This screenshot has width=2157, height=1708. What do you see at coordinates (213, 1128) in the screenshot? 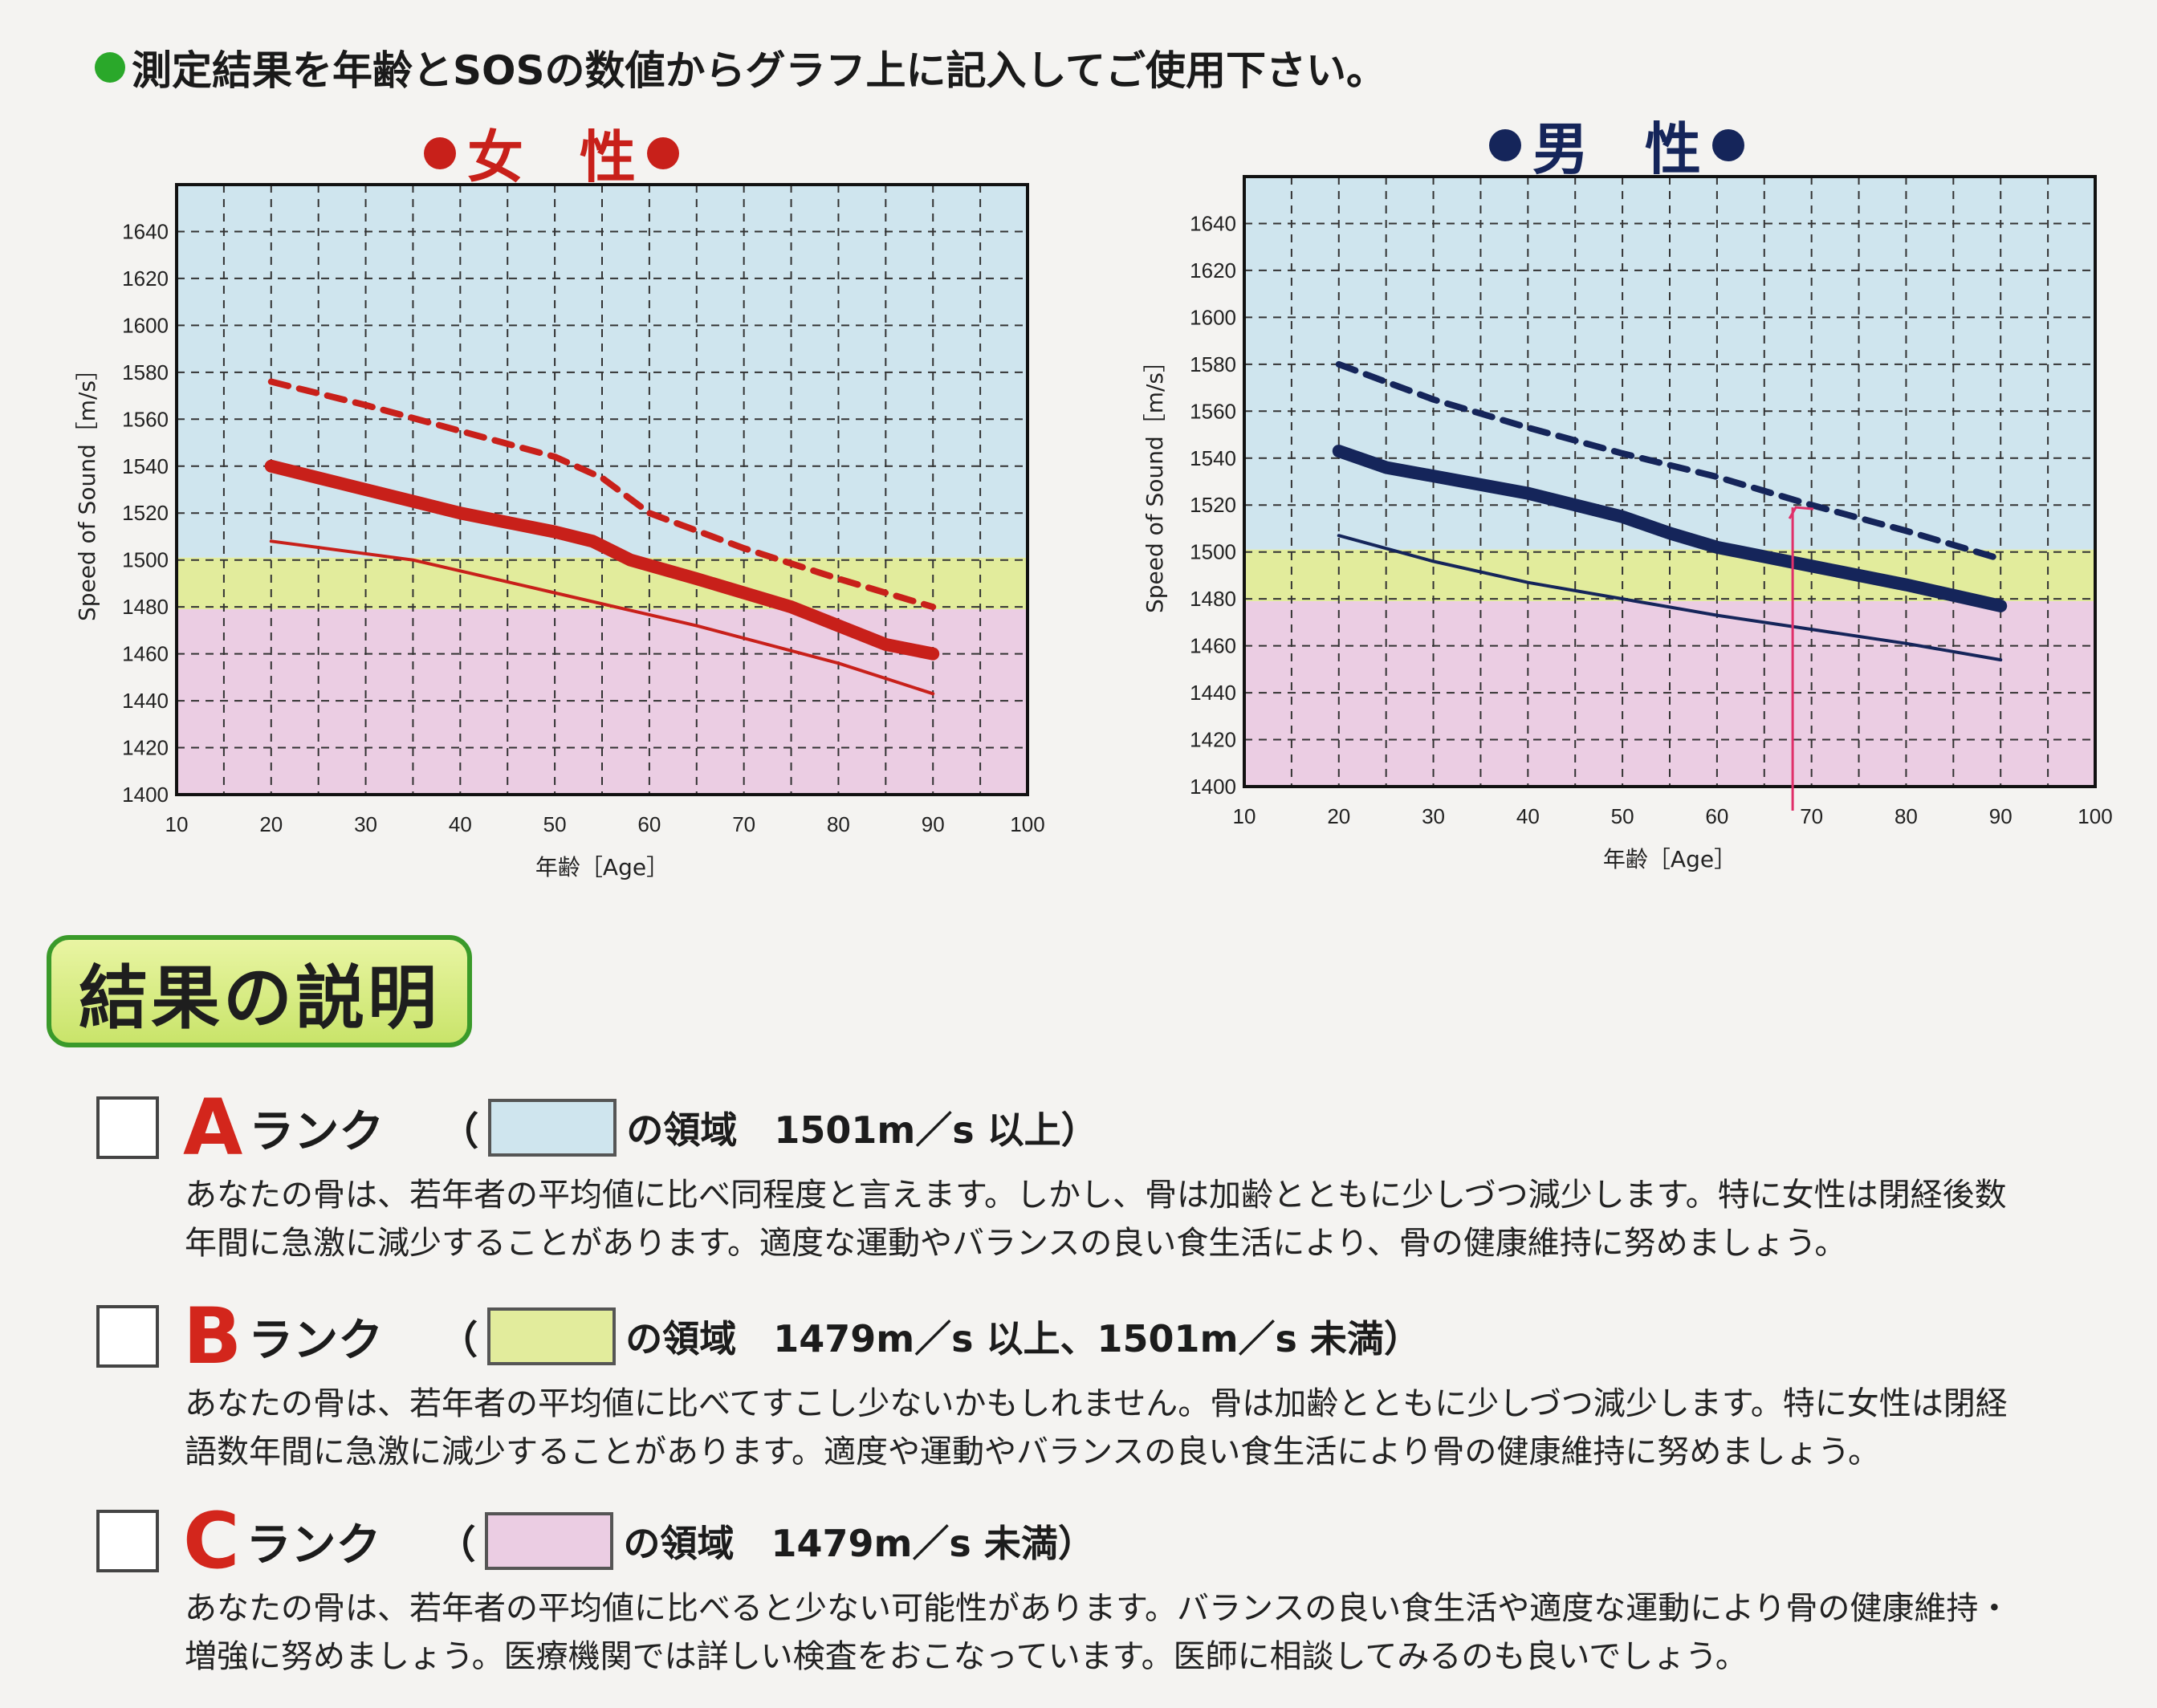
I see `rank-a-letter: A` at bounding box center [213, 1128].